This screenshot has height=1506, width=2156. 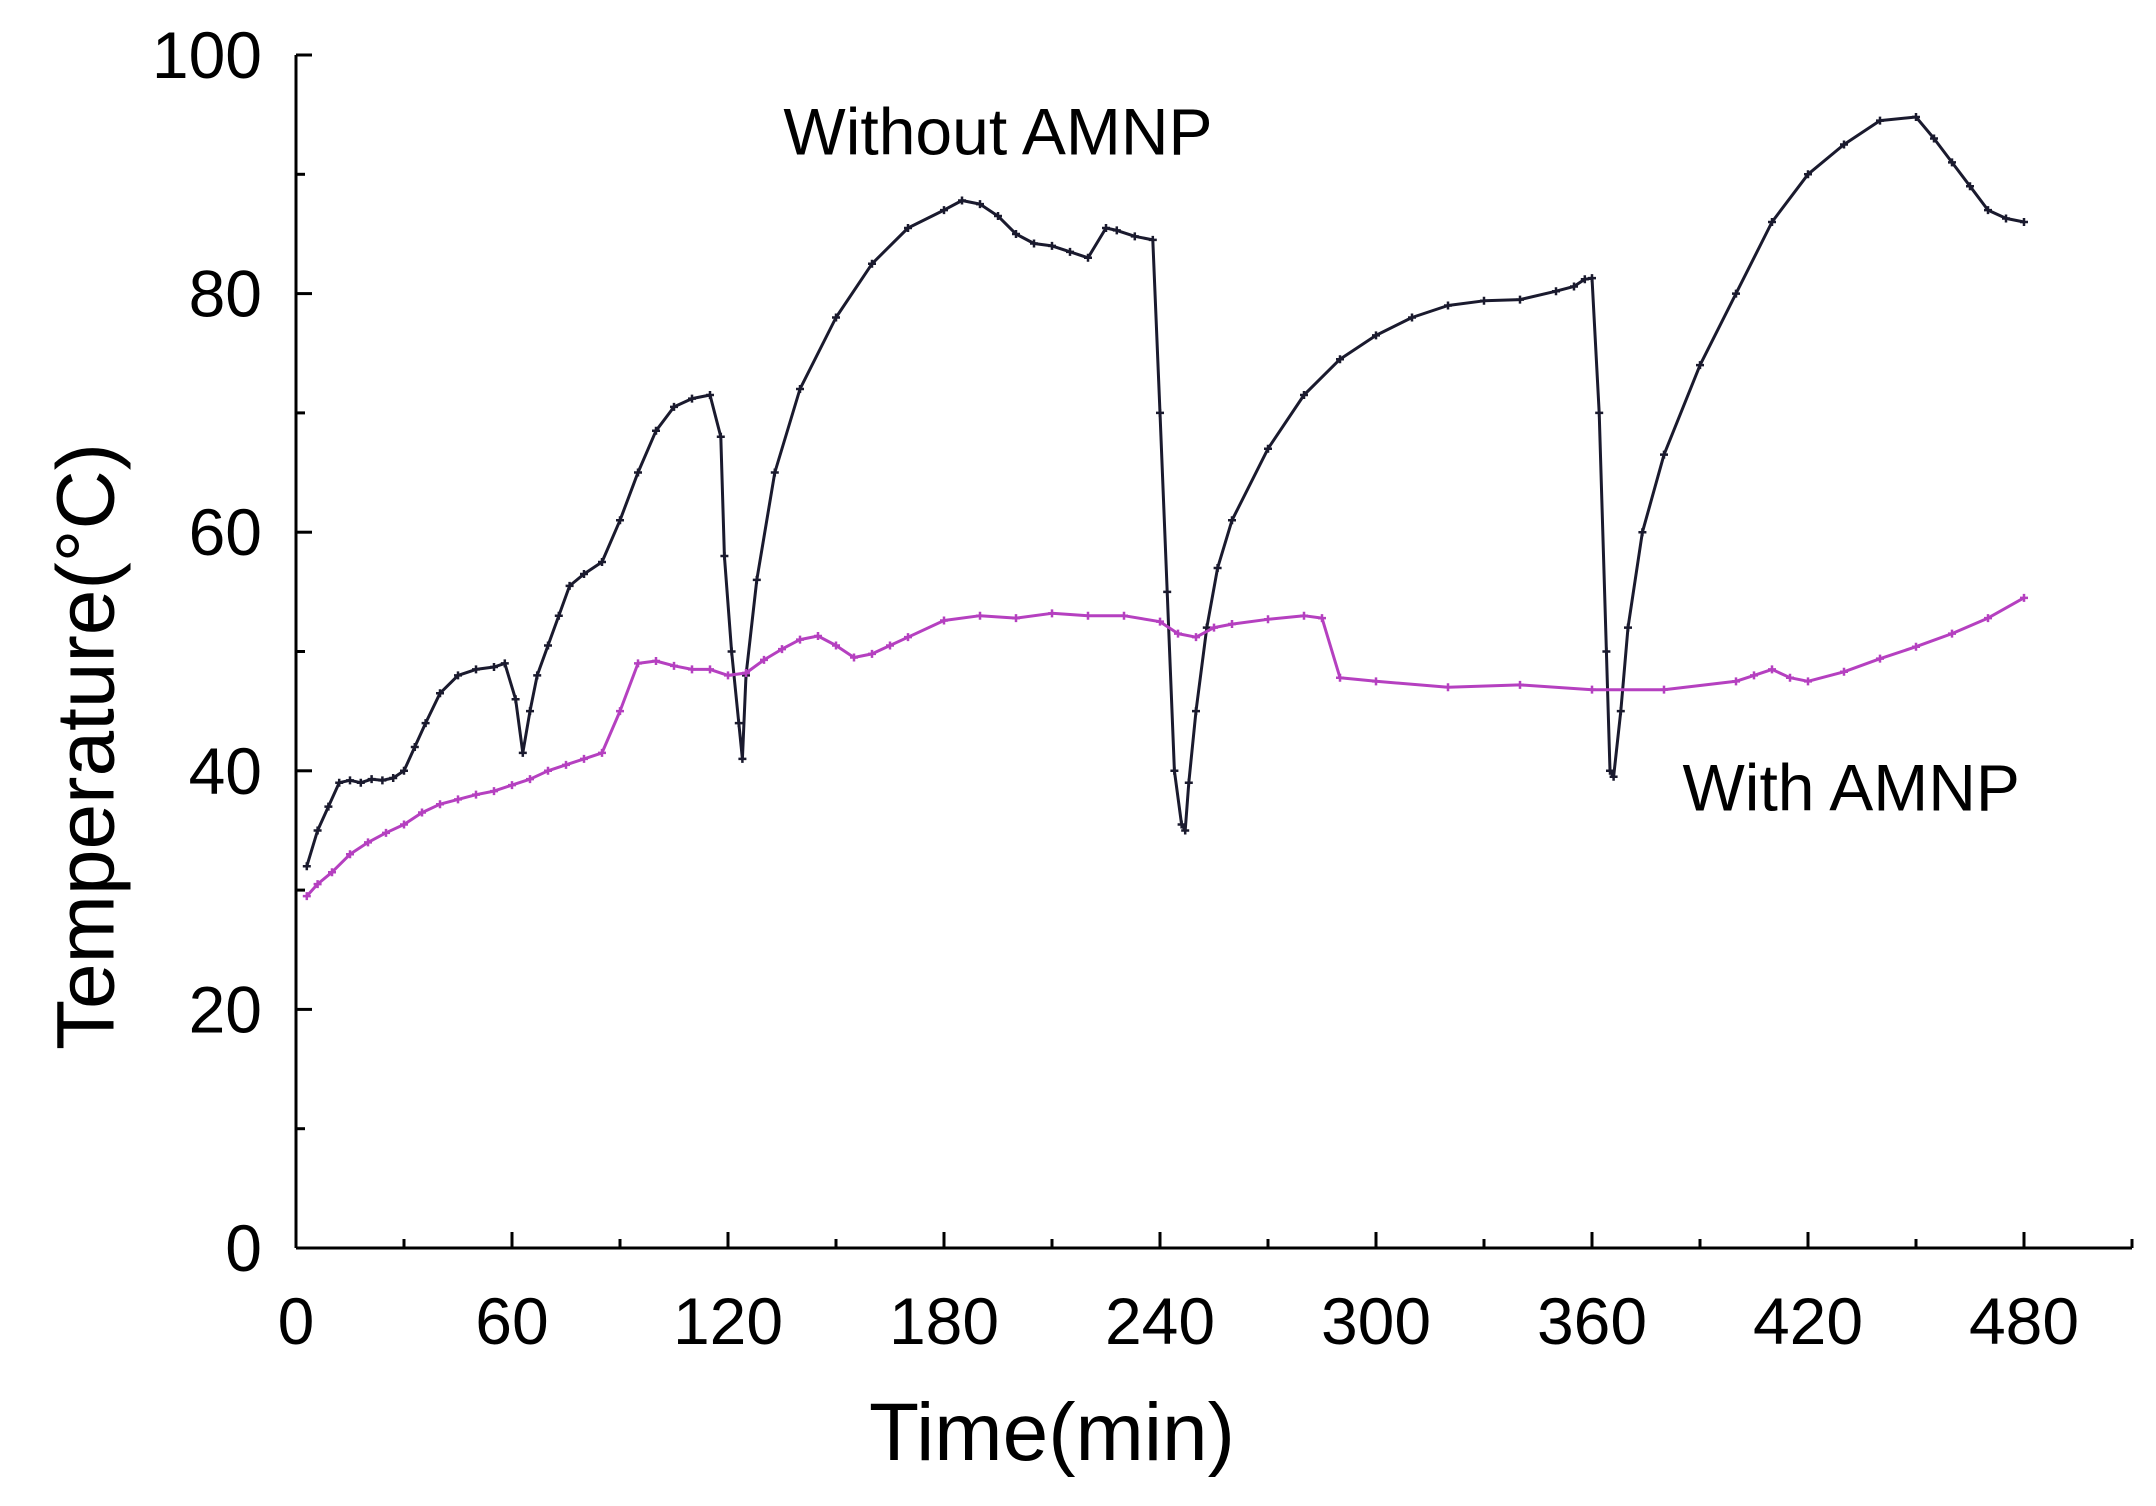 What do you see at coordinates (511, 1321) in the screenshot?
I see `x-tick-label-60: 60` at bounding box center [511, 1321].